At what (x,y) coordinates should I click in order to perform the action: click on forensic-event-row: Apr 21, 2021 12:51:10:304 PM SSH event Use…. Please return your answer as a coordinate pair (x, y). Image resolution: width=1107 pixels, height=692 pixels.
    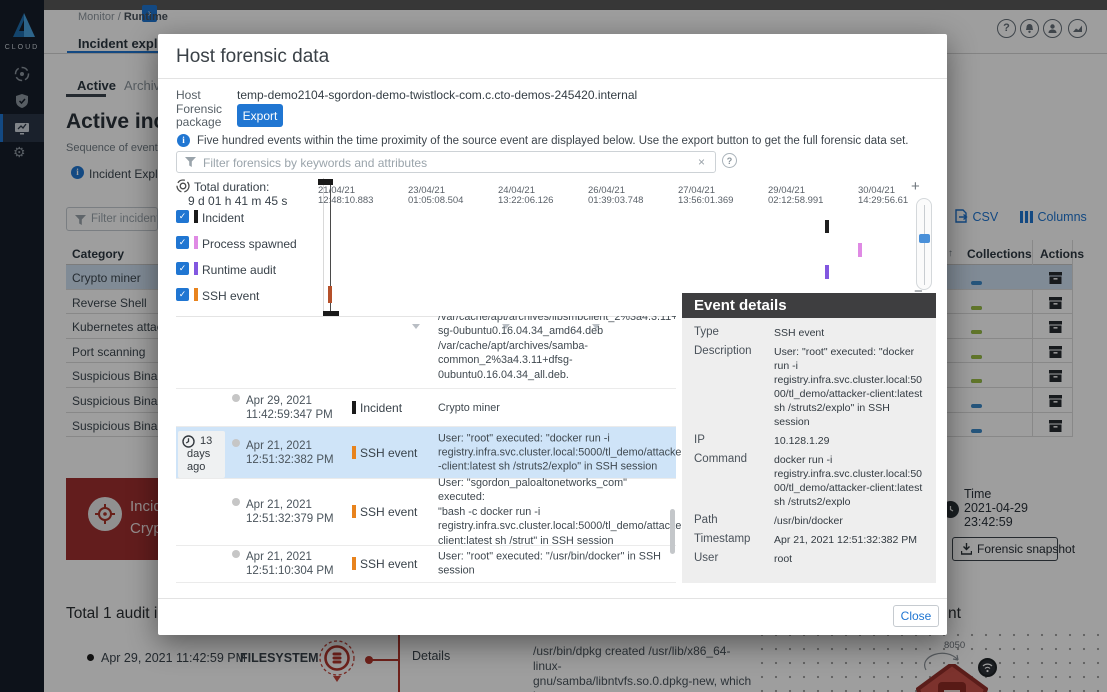
    Looking at the image, I should click on (426, 564).